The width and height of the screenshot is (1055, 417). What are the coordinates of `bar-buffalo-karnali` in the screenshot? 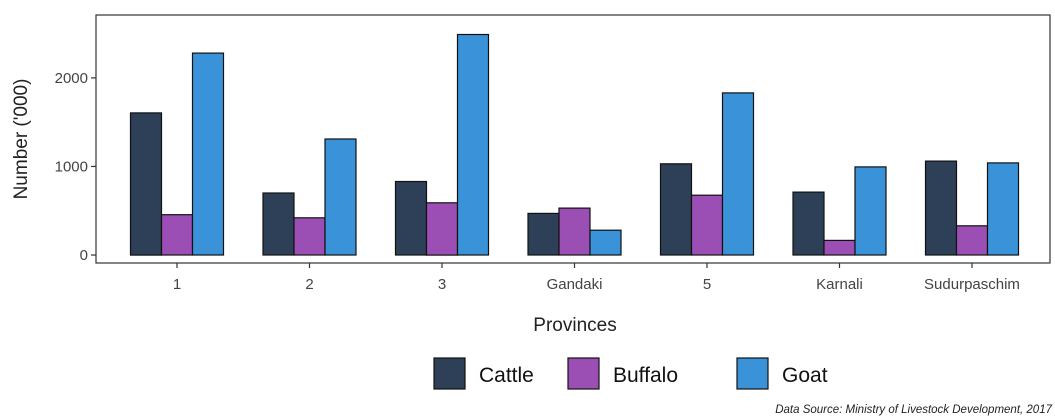 It's located at (839, 247).